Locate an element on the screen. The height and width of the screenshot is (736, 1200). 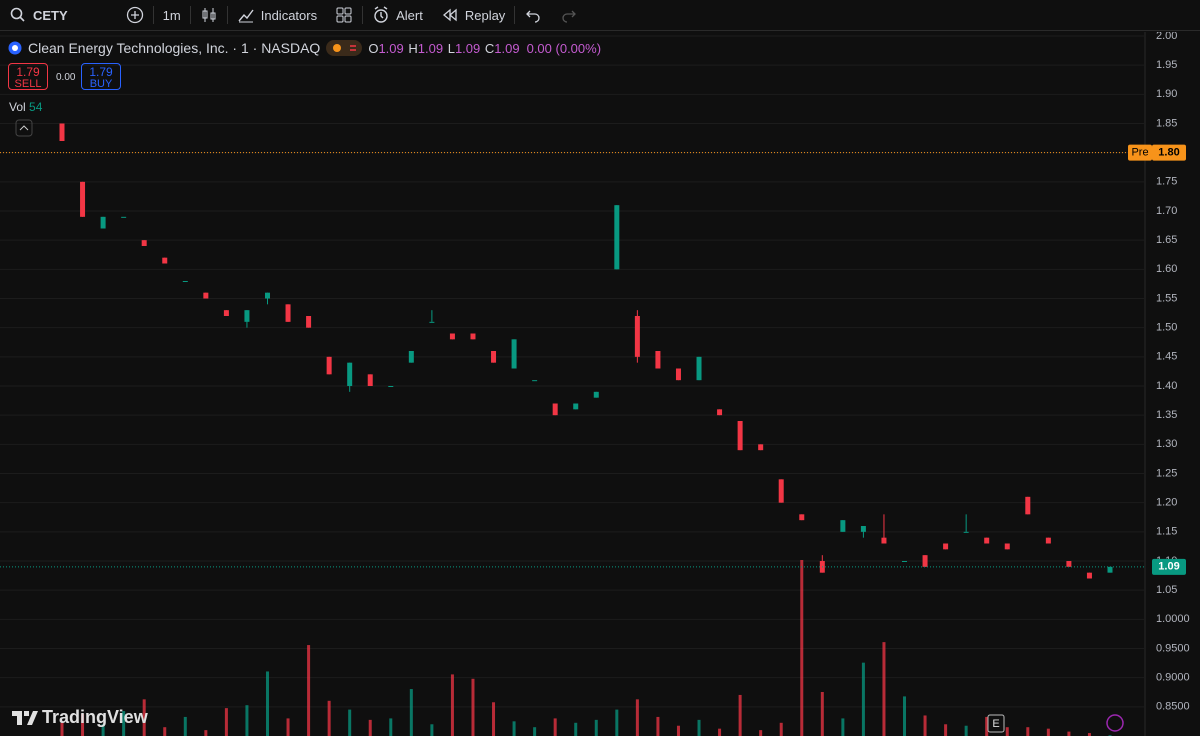
y-tick-label: 0.9500 is located at coordinates (1173, 648).